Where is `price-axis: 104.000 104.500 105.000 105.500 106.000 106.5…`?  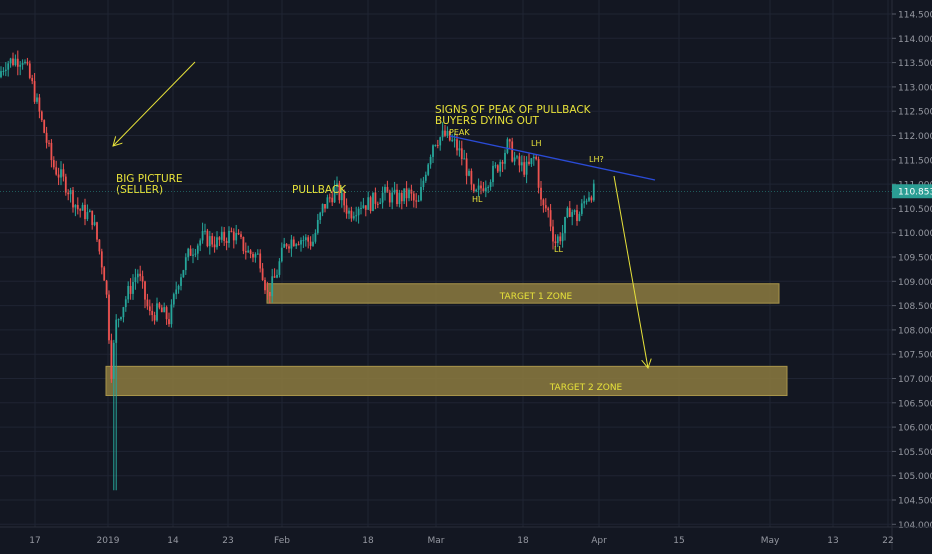 price-axis: 104.000 104.500 105.000 105.500 106.000 106.5… is located at coordinates (911, 275).